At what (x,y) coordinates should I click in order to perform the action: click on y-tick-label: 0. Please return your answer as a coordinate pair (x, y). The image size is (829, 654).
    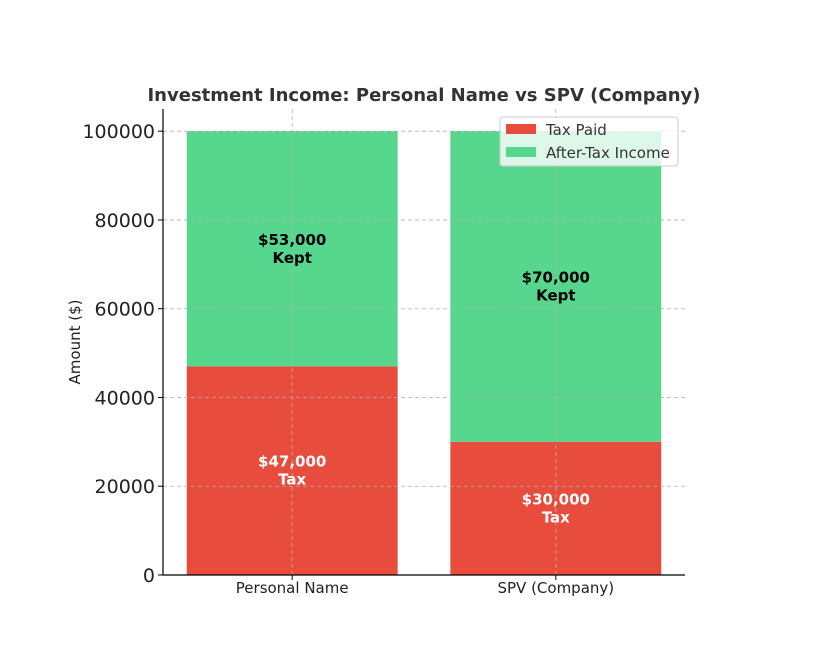
    Looking at the image, I should click on (149, 576).